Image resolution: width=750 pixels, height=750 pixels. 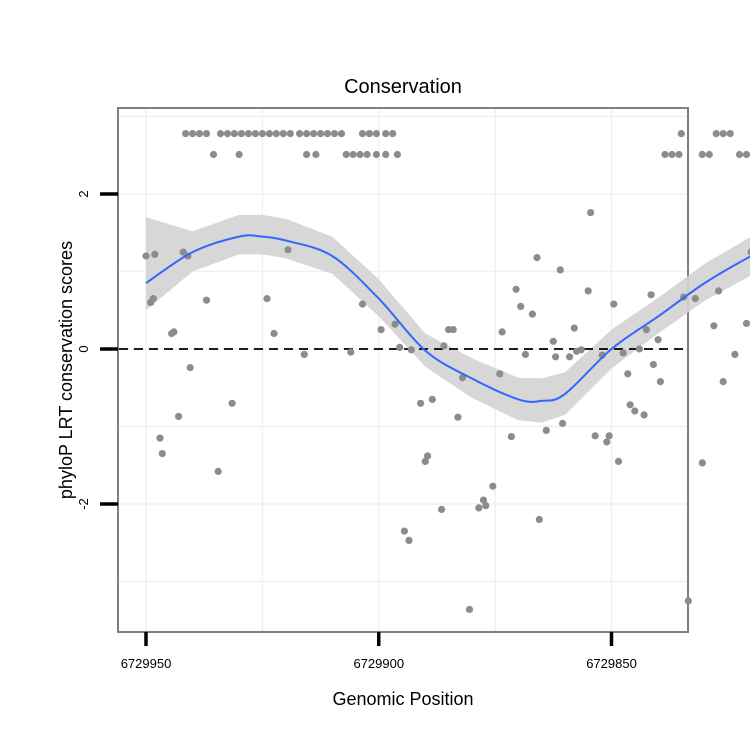 I want to click on x-axis-title: Genomic Position, so click(x=402, y=699).